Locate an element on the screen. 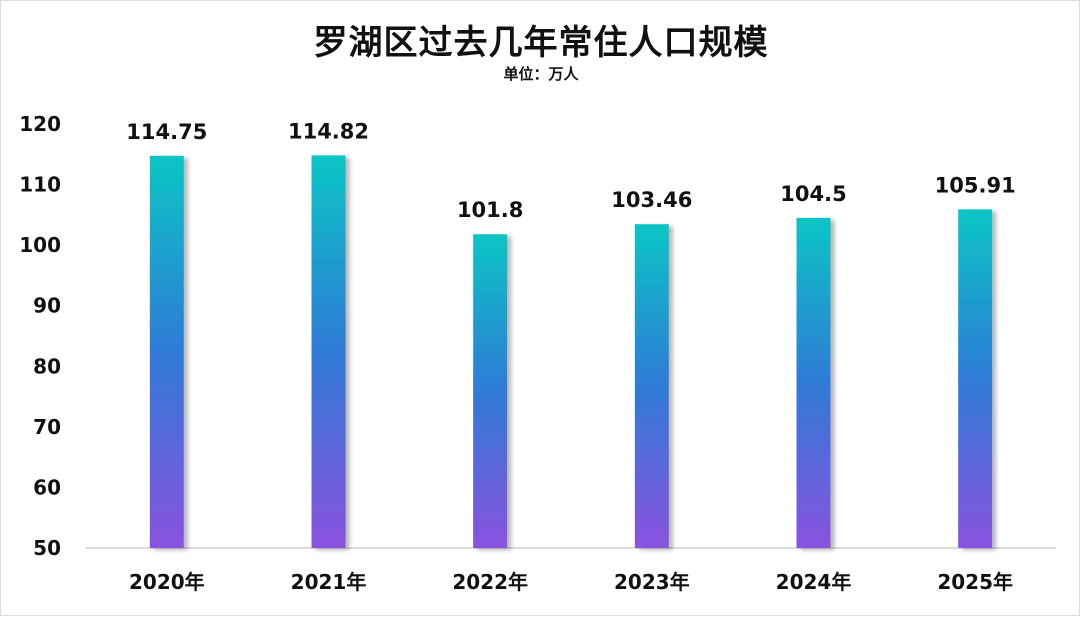 The height and width of the screenshot is (617, 1080). y-tick-label: 70 is located at coordinates (47, 427).